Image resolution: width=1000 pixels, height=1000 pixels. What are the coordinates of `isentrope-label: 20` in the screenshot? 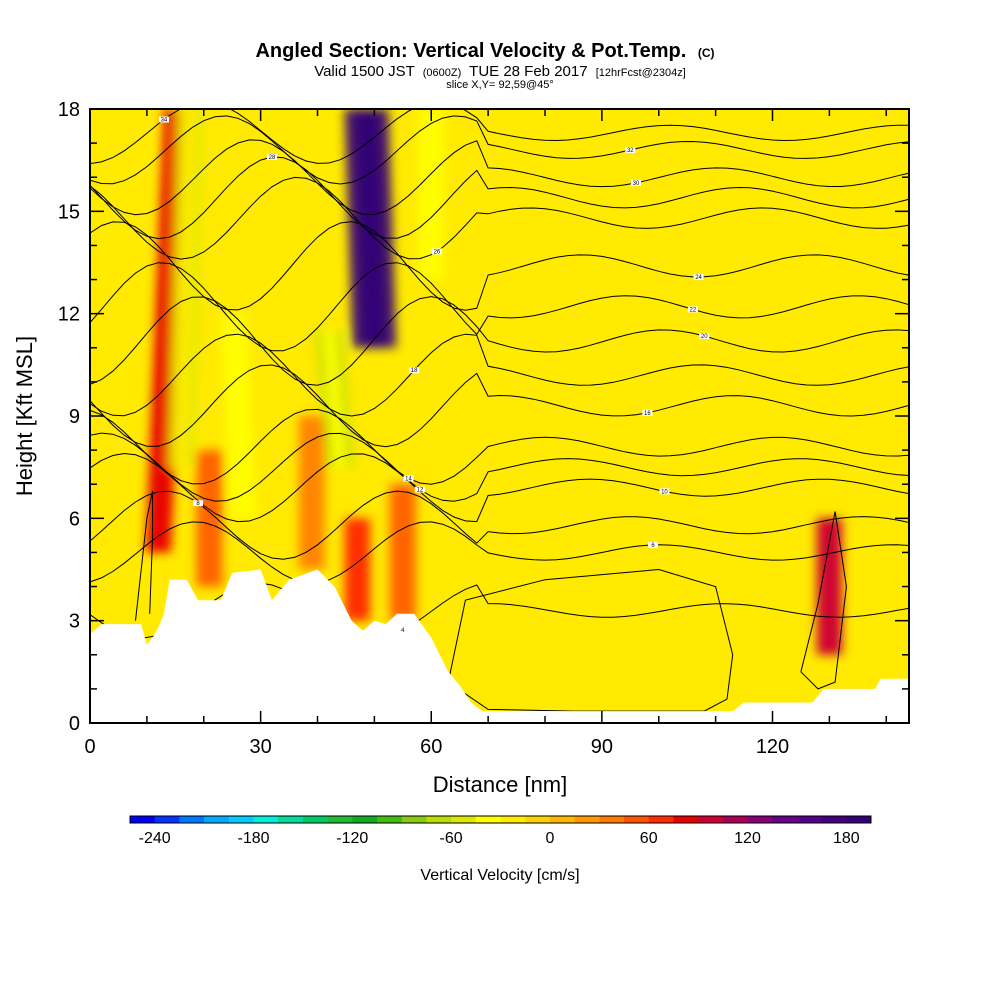 It's located at (704, 337).